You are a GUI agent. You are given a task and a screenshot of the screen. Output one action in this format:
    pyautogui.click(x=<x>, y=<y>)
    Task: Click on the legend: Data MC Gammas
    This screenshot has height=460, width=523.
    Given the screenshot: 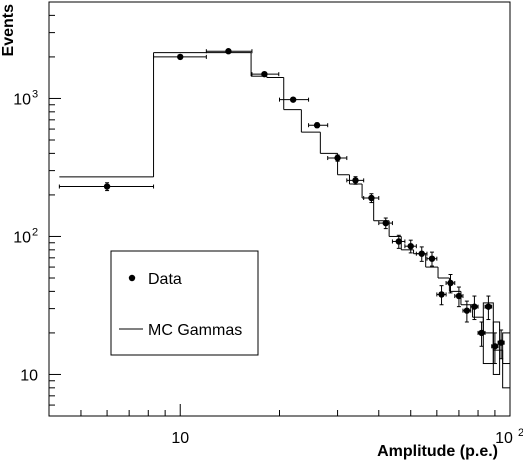 What is the action you would take?
    pyautogui.click(x=184, y=303)
    